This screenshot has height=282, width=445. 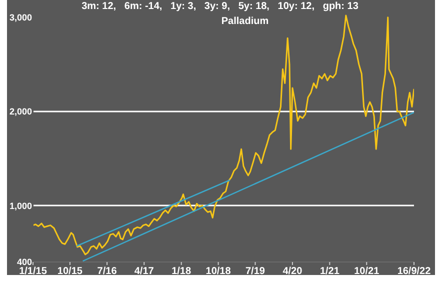 I want to click on x-tick-label: 4/20, so click(x=292, y=272).